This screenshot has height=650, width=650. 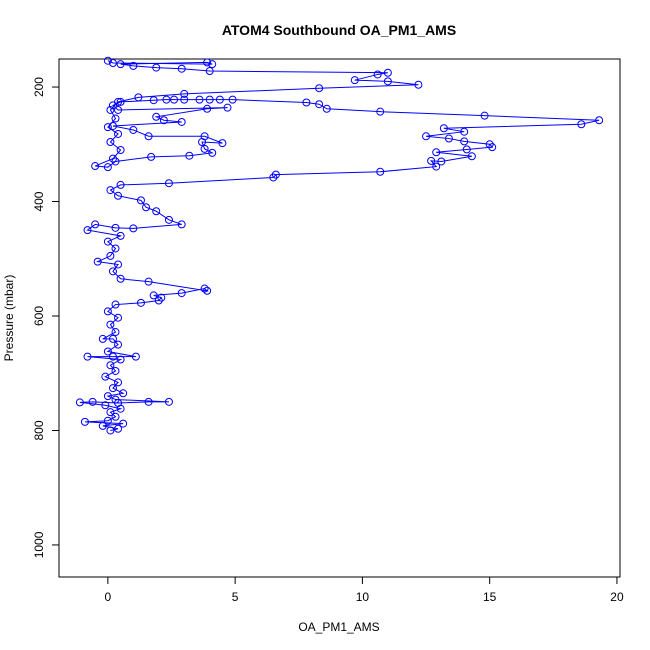 What do you see at coordinates (39, 87) in the screenshot?
I see `y-tick-label: 200` at bounding box center [39, 87].